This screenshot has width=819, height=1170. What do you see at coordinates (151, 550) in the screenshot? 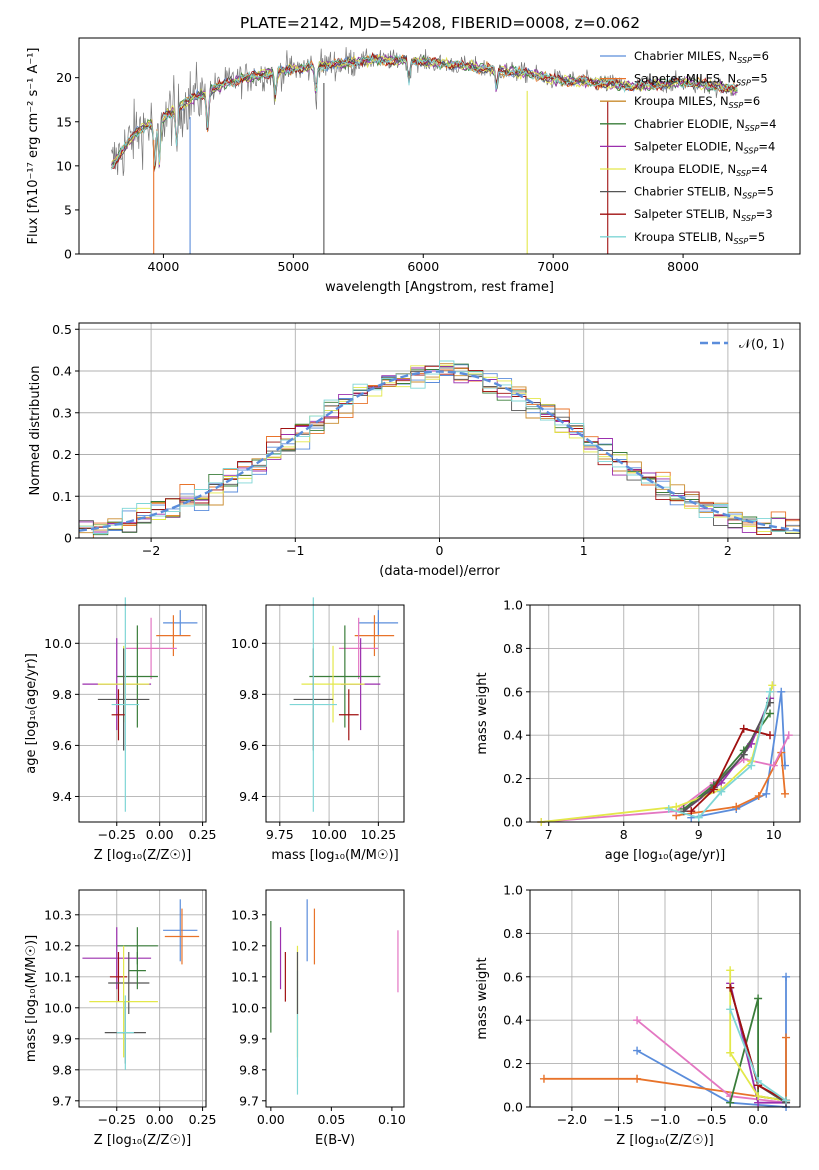
I see `xtick-label: −2` at bounding box center [151, 550].